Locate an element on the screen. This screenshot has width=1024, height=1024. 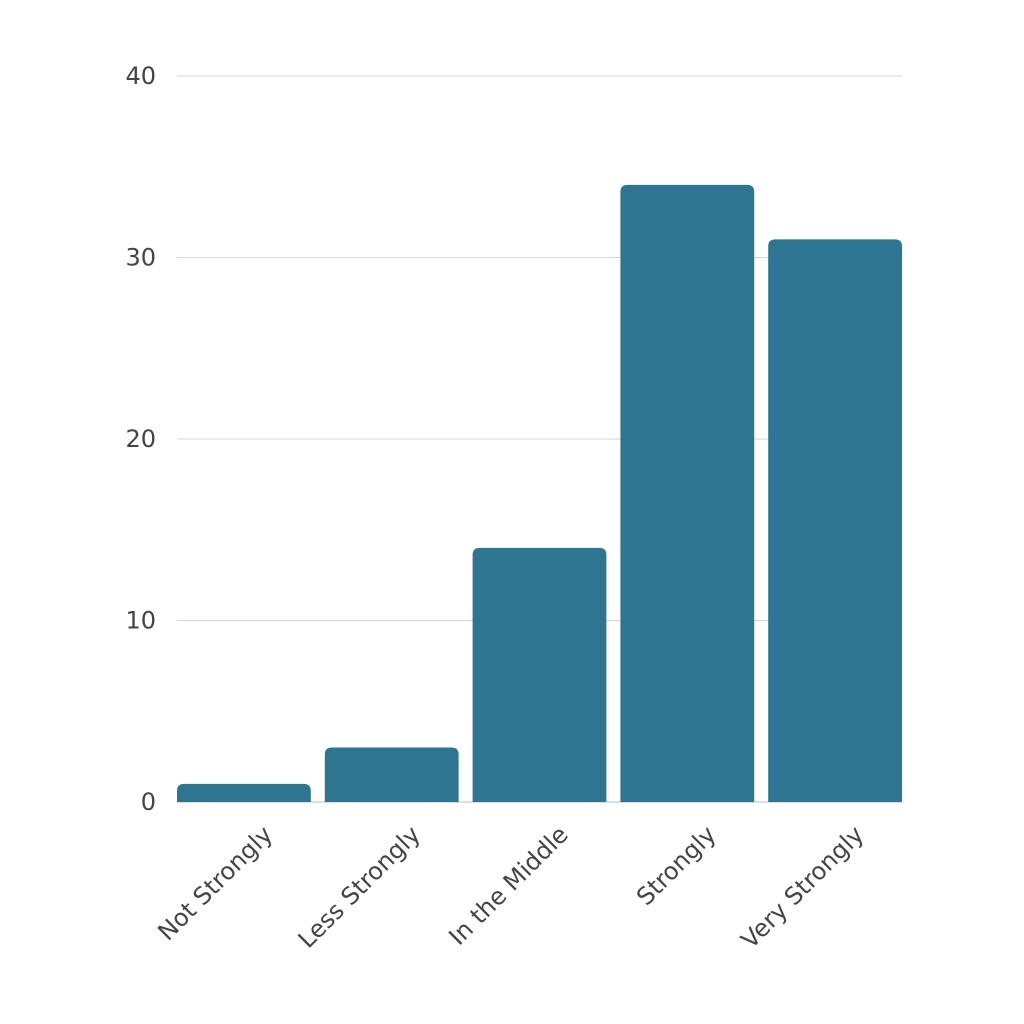
y-tick-label: 20 is located at coordinates (140, 439).